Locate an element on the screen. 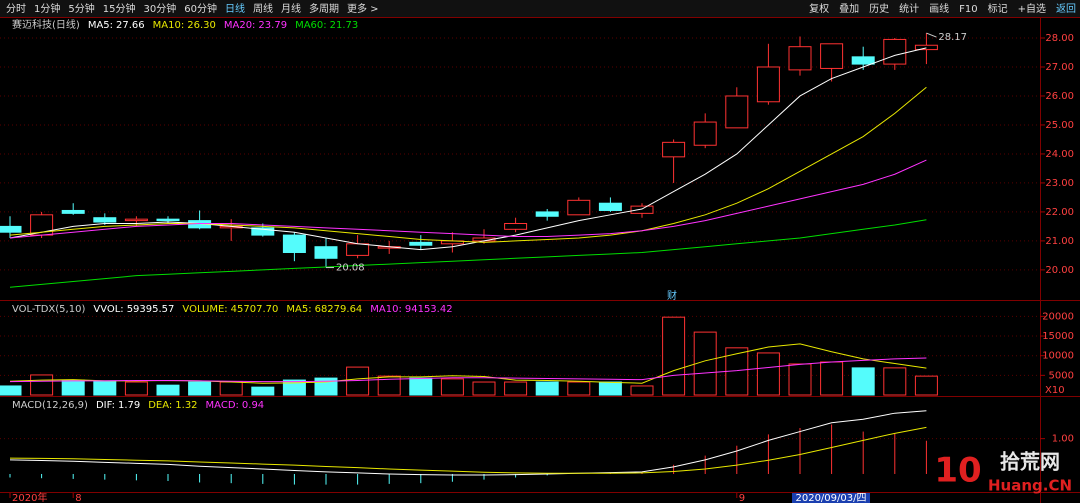  indicator-value: 1.79 is located at coordinates (129, 405).